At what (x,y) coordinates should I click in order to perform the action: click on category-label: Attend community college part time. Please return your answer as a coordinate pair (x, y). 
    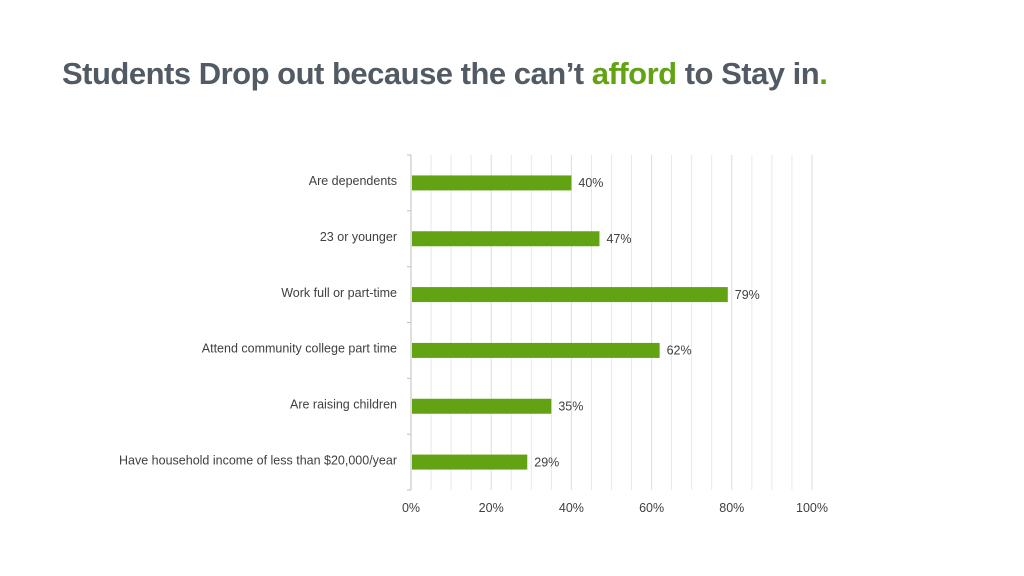
    Looking at the image, I should click on (299, 349).